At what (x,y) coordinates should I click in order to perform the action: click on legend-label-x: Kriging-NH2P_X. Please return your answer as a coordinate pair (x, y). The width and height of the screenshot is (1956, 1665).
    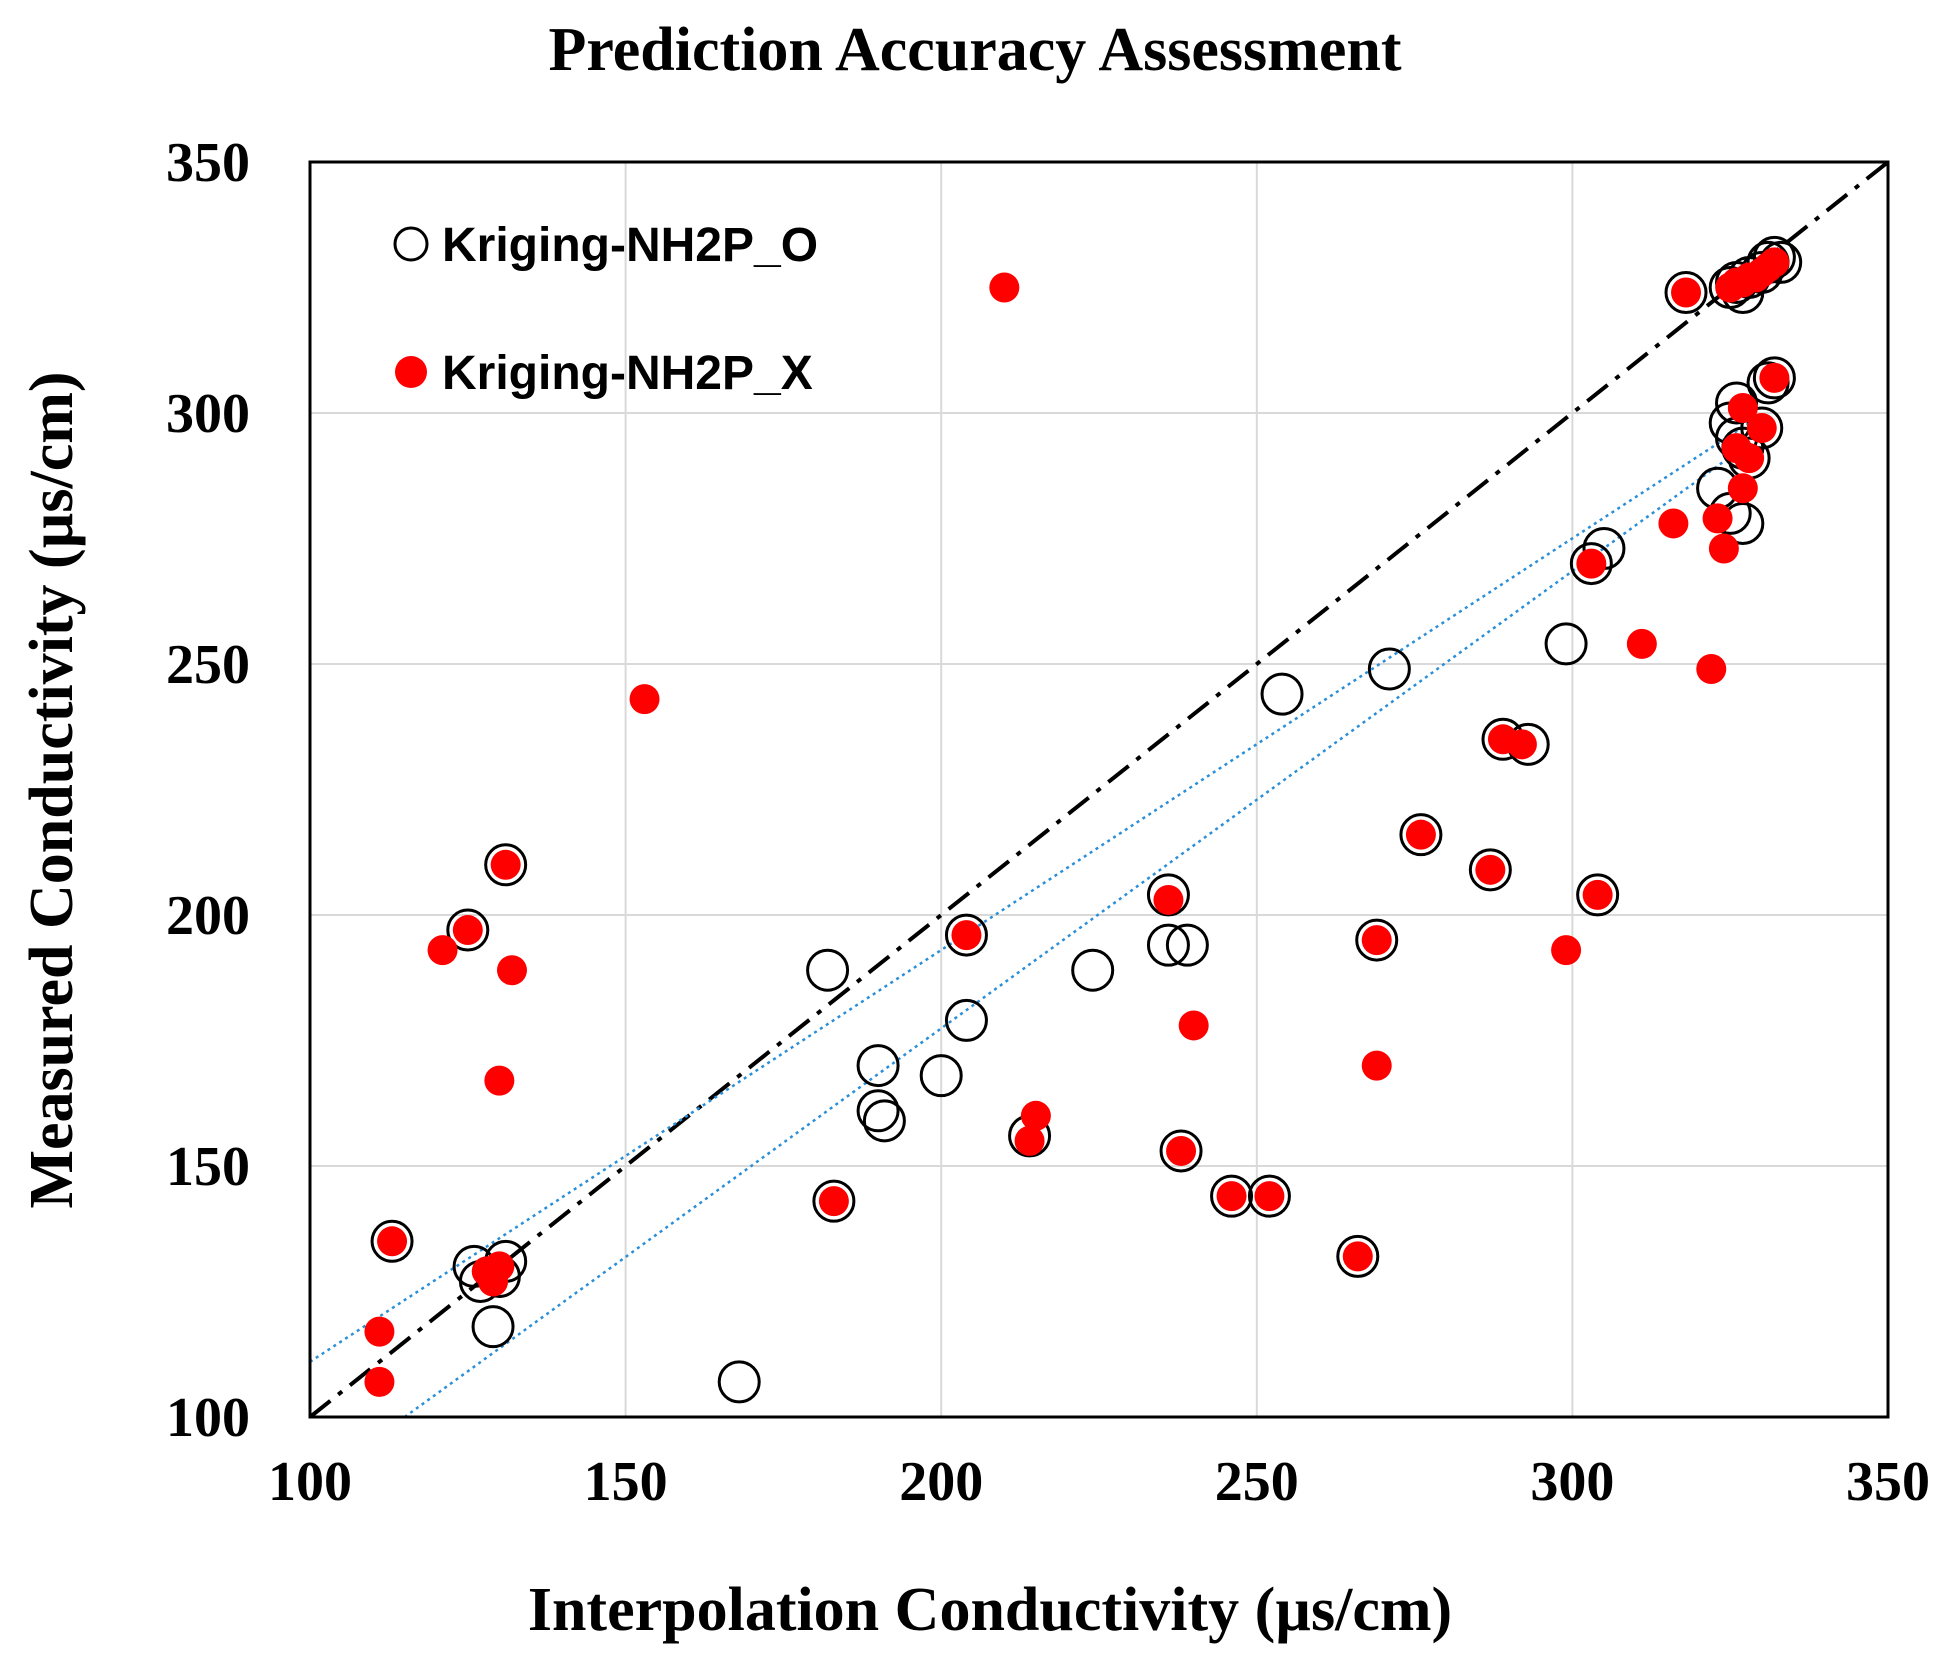
    Looking at the image, I should click on (627, 373).